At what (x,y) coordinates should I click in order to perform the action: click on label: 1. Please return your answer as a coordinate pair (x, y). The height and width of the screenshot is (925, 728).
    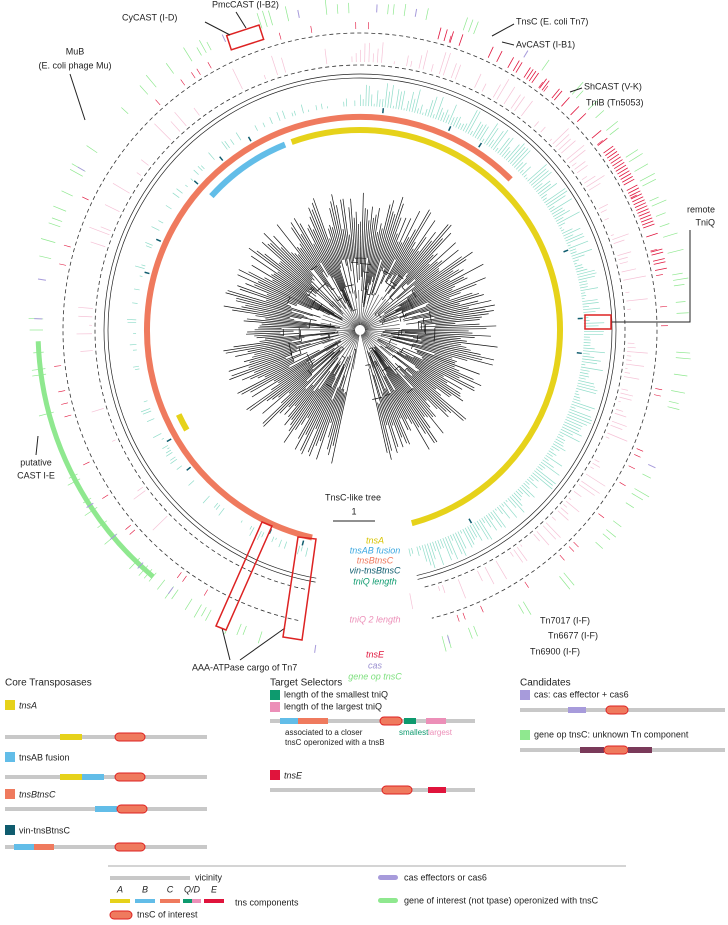
    Looking at the image, I should click on (353, 511).